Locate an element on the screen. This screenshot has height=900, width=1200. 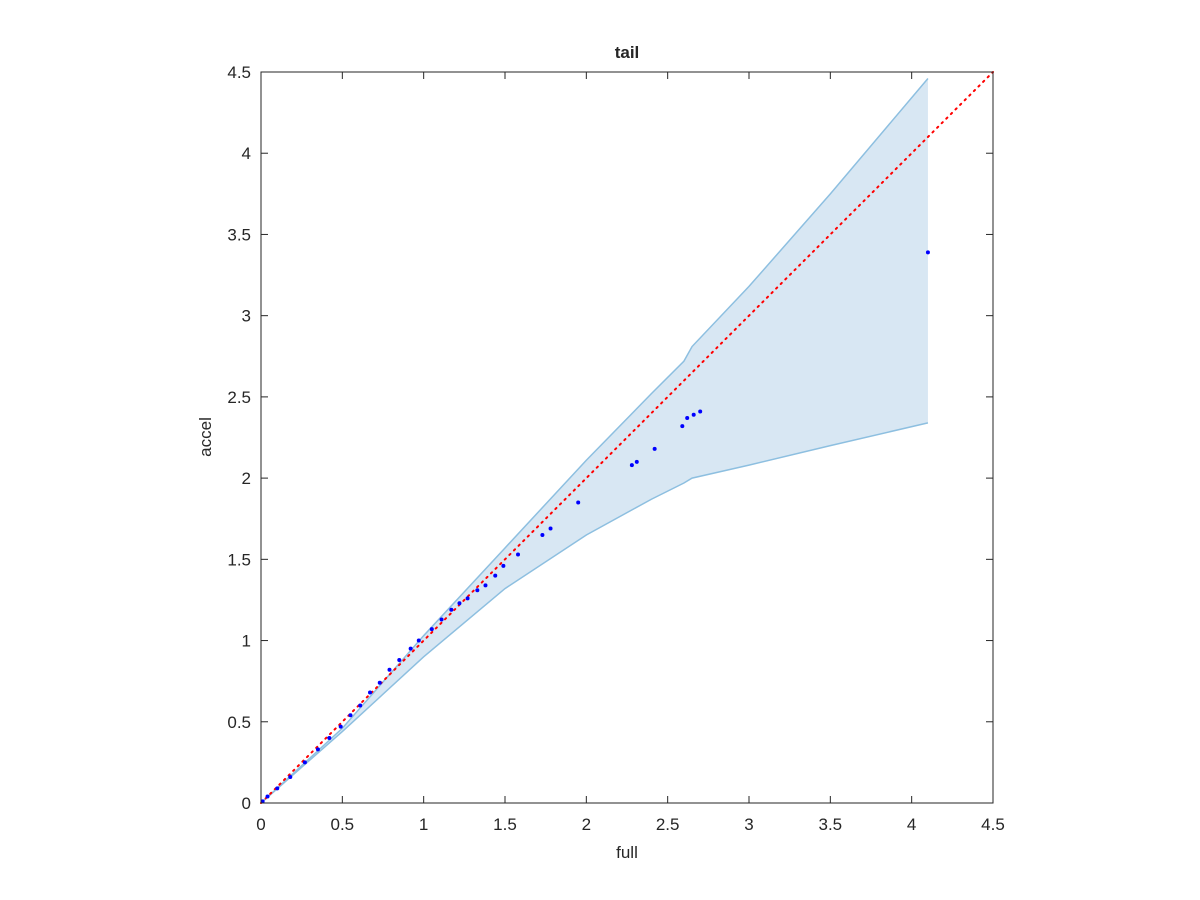
y-tick-label: 0.5 is located at coordinates (239, 722).